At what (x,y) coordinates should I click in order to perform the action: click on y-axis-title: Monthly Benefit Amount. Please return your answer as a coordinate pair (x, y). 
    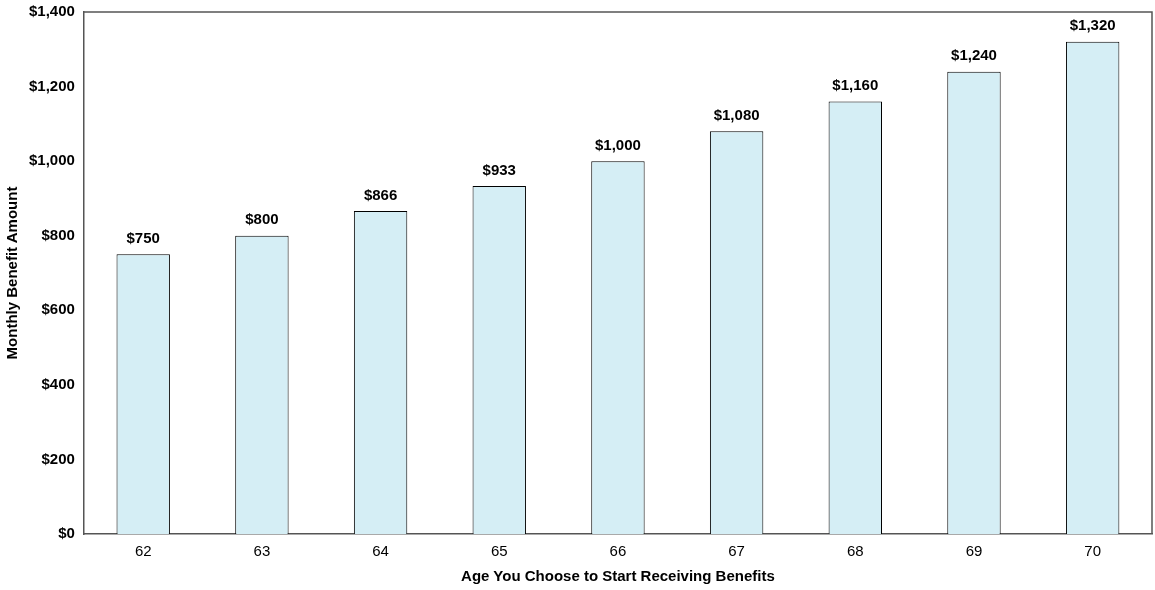
    Looking at the image, I should click on (12, 273).